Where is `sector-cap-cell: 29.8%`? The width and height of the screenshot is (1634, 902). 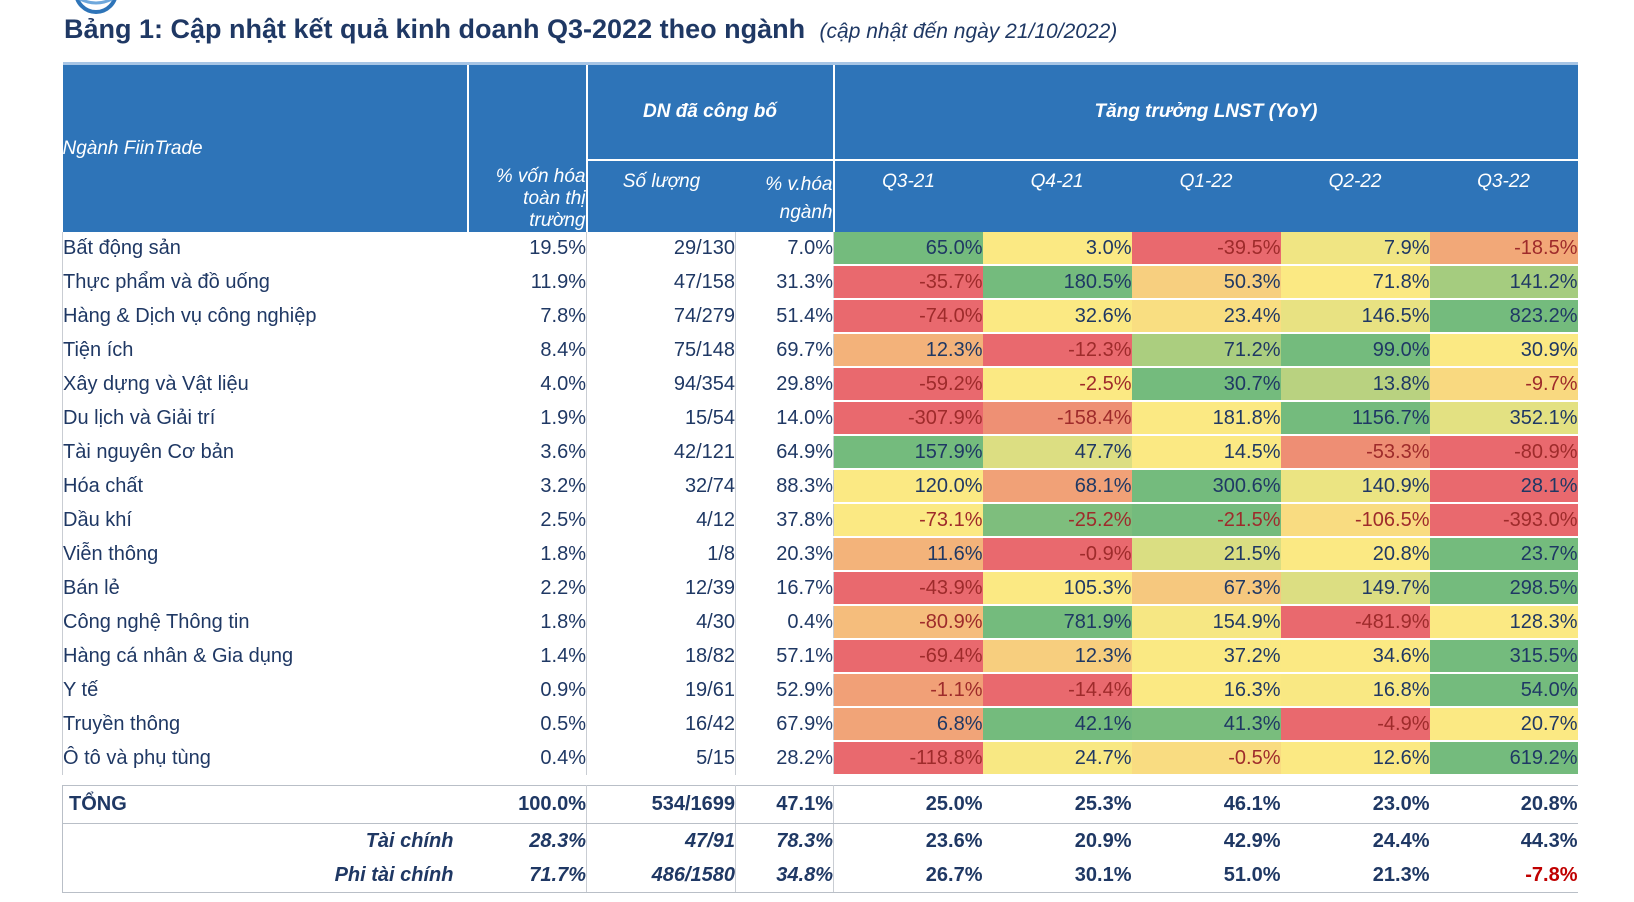
sector-cap-cell: 29.8% is located at coordinates (784, 384).